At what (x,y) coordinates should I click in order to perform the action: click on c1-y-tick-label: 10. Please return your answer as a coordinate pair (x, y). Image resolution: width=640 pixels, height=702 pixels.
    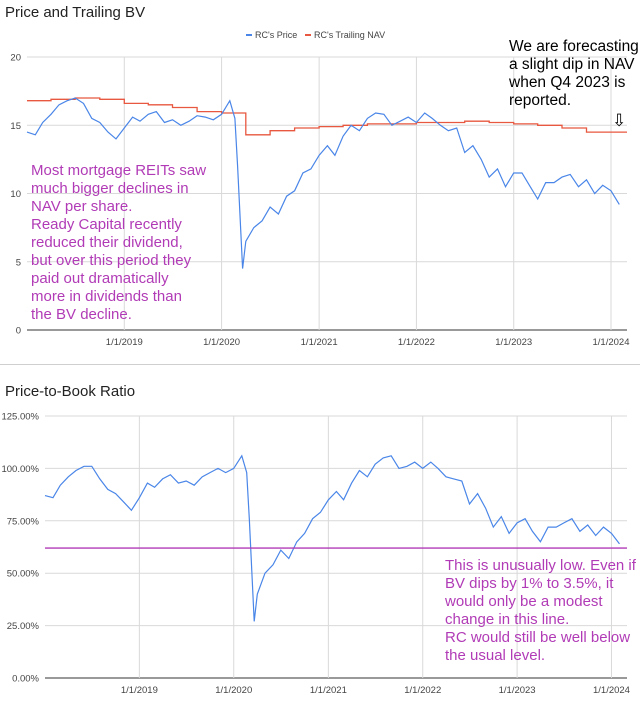
    Looking at the image, I should click on (15, 194).